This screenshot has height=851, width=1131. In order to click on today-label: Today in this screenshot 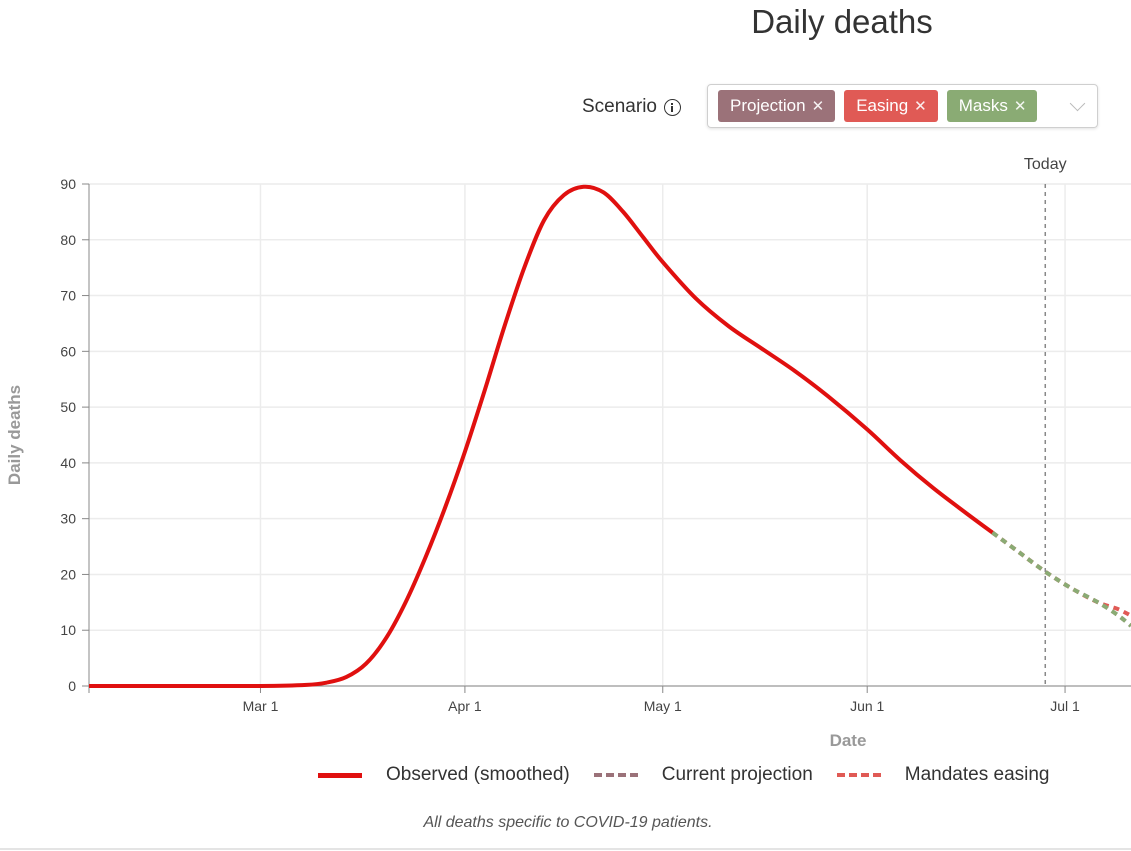, I will do `click(1045, 164)`.